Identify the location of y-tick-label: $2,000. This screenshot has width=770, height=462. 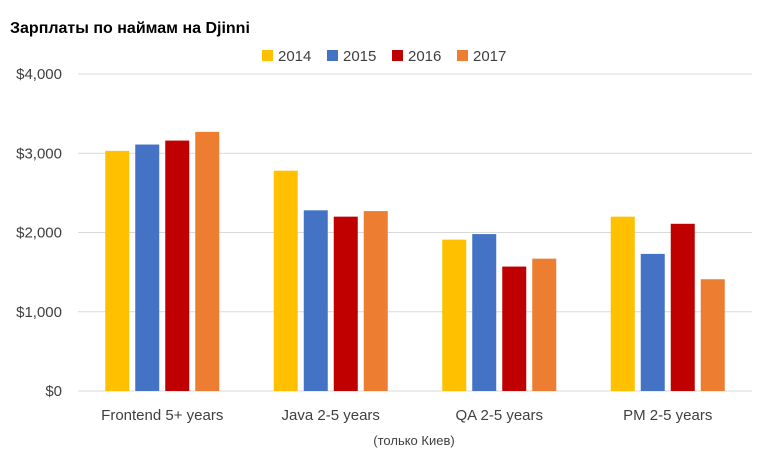
(39, 233).